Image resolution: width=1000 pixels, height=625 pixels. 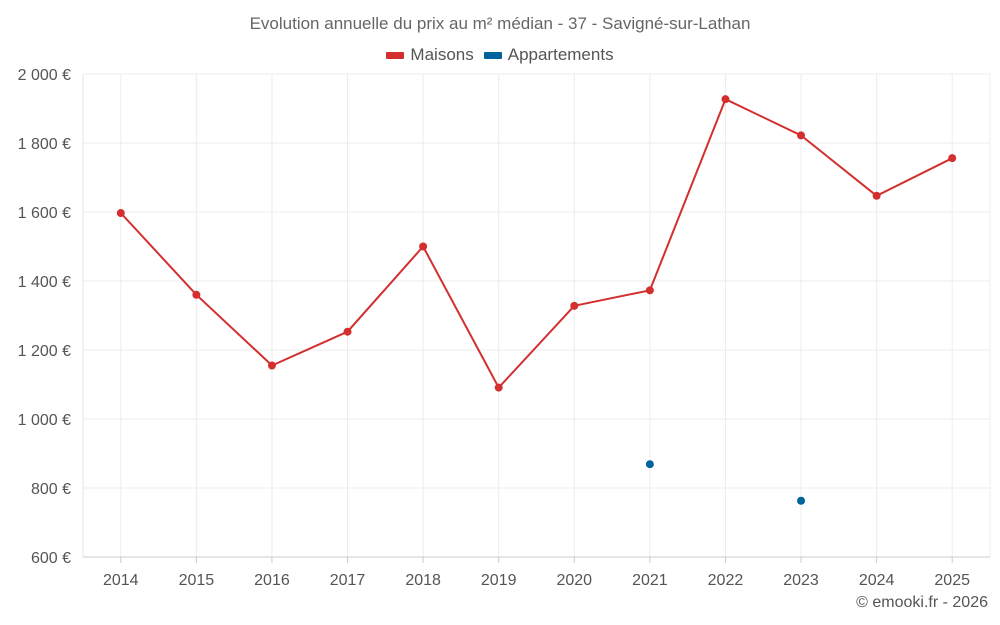 I want to click on legend-swatch-maisons, so click(x=395, y=55).